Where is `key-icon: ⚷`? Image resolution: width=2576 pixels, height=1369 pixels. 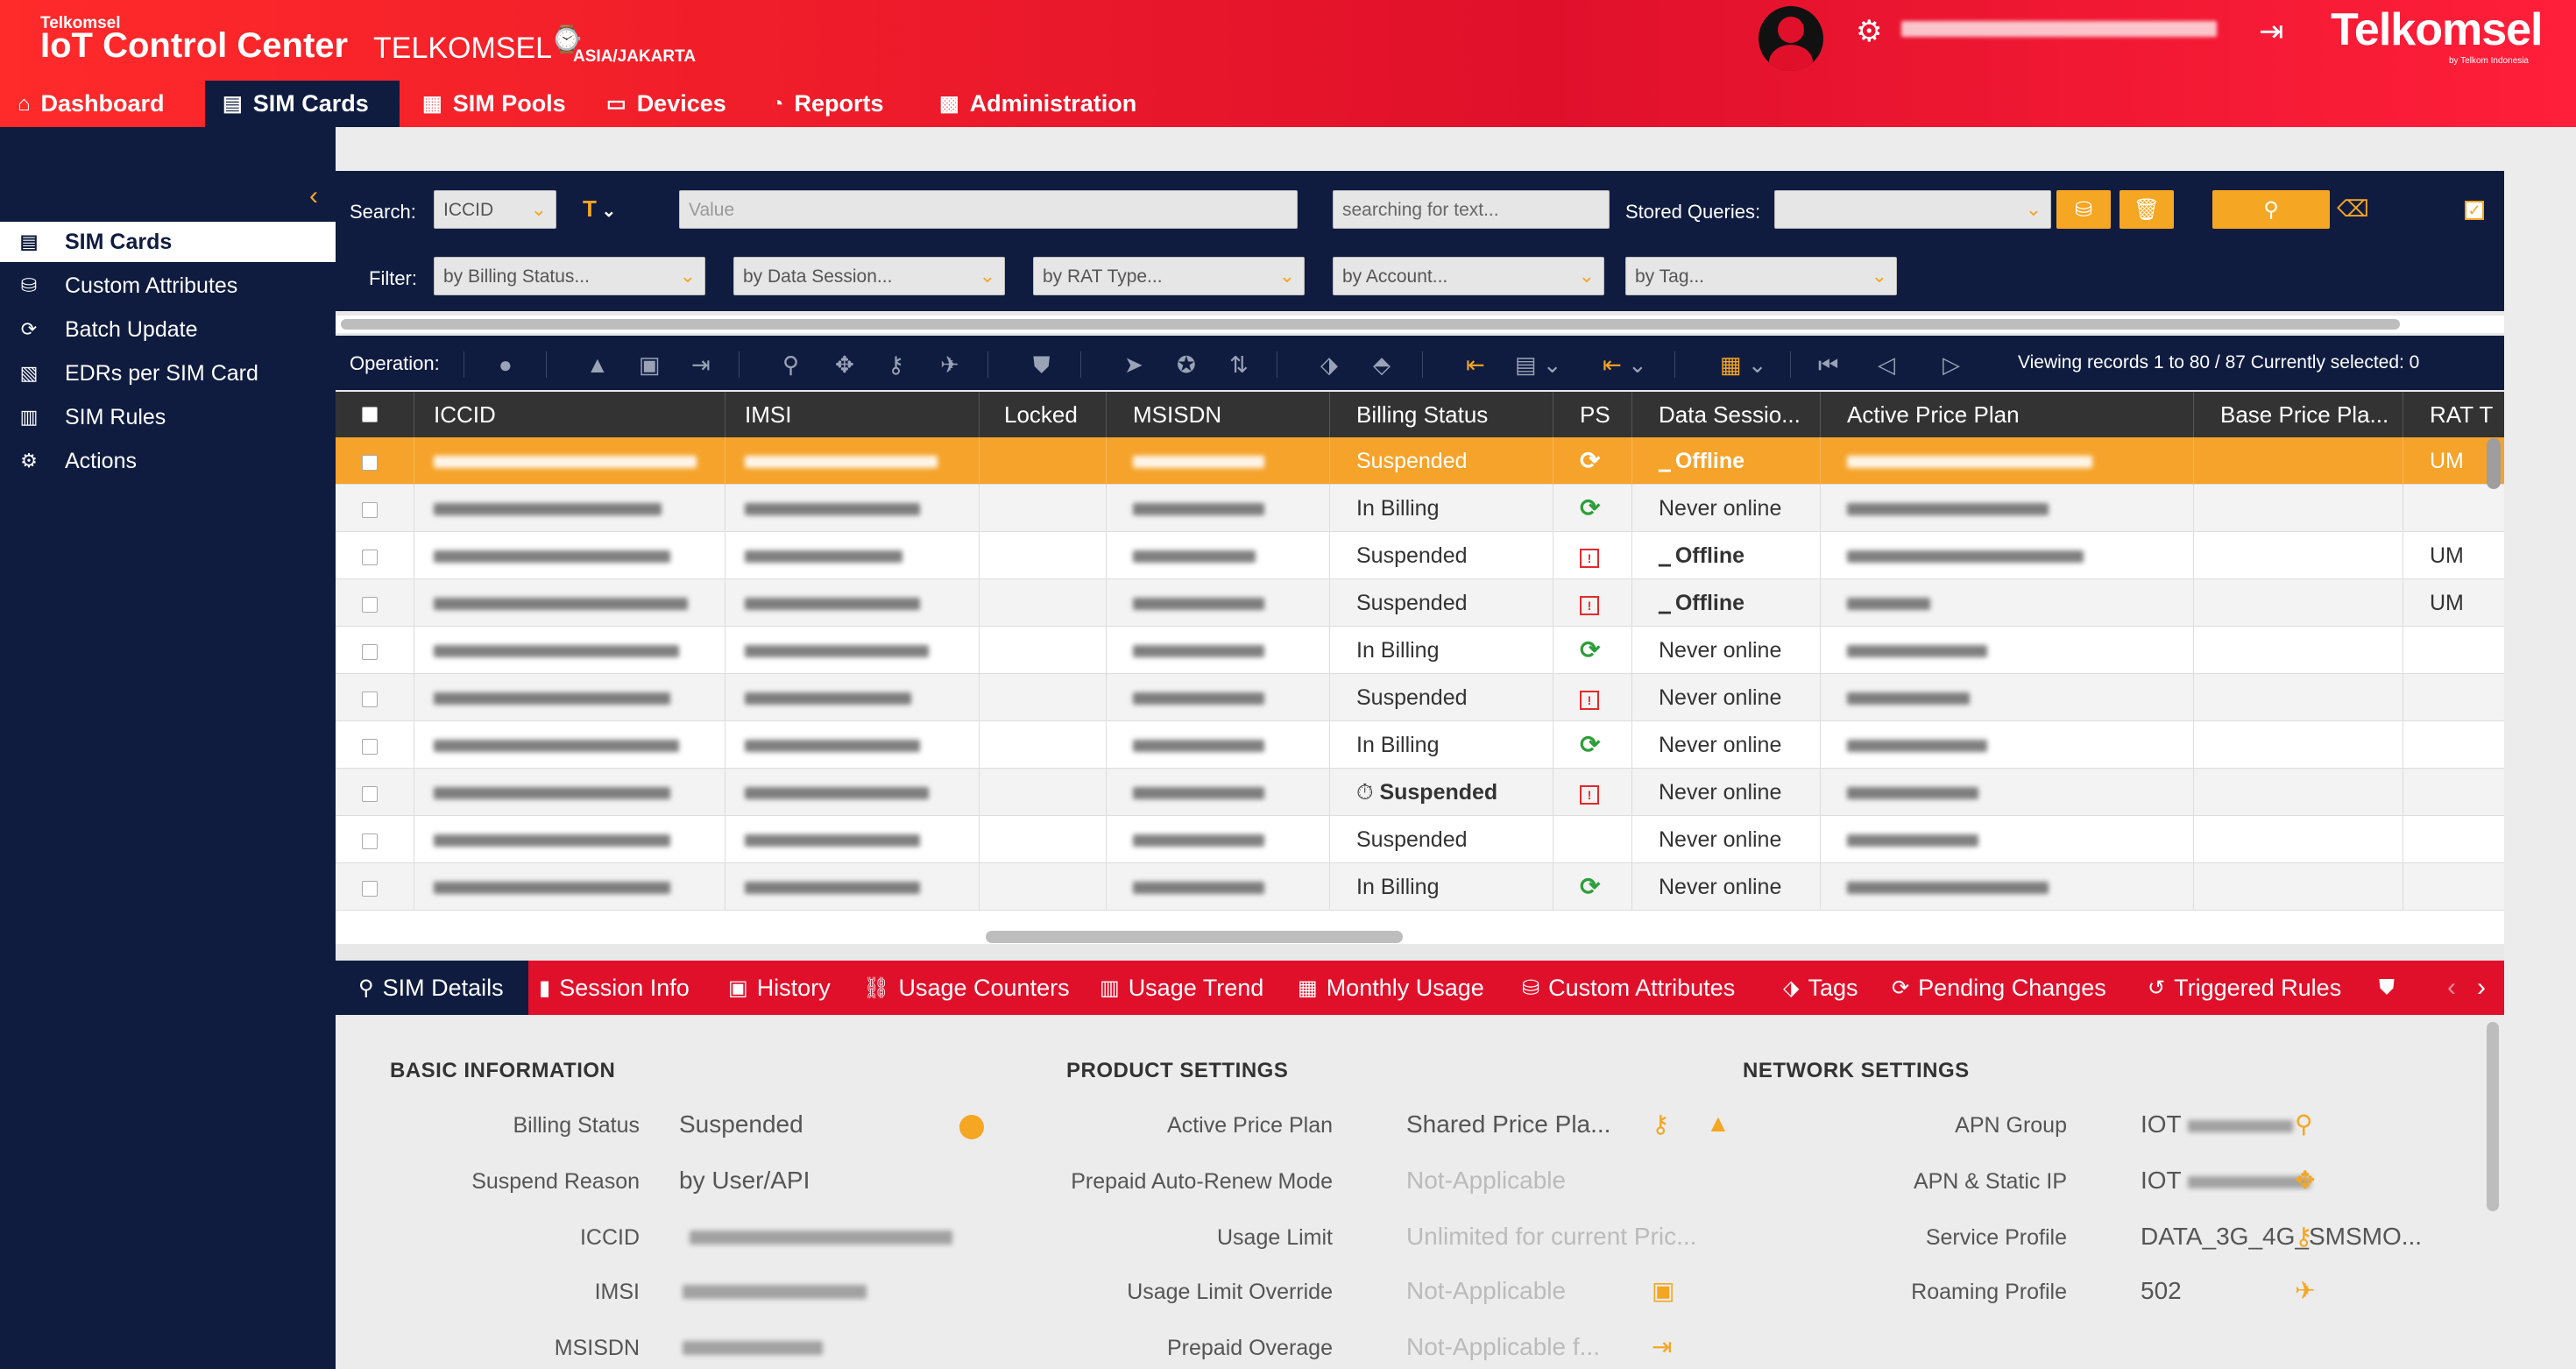
key-icon: ⚷ is located at coordinates (1661, 1124).